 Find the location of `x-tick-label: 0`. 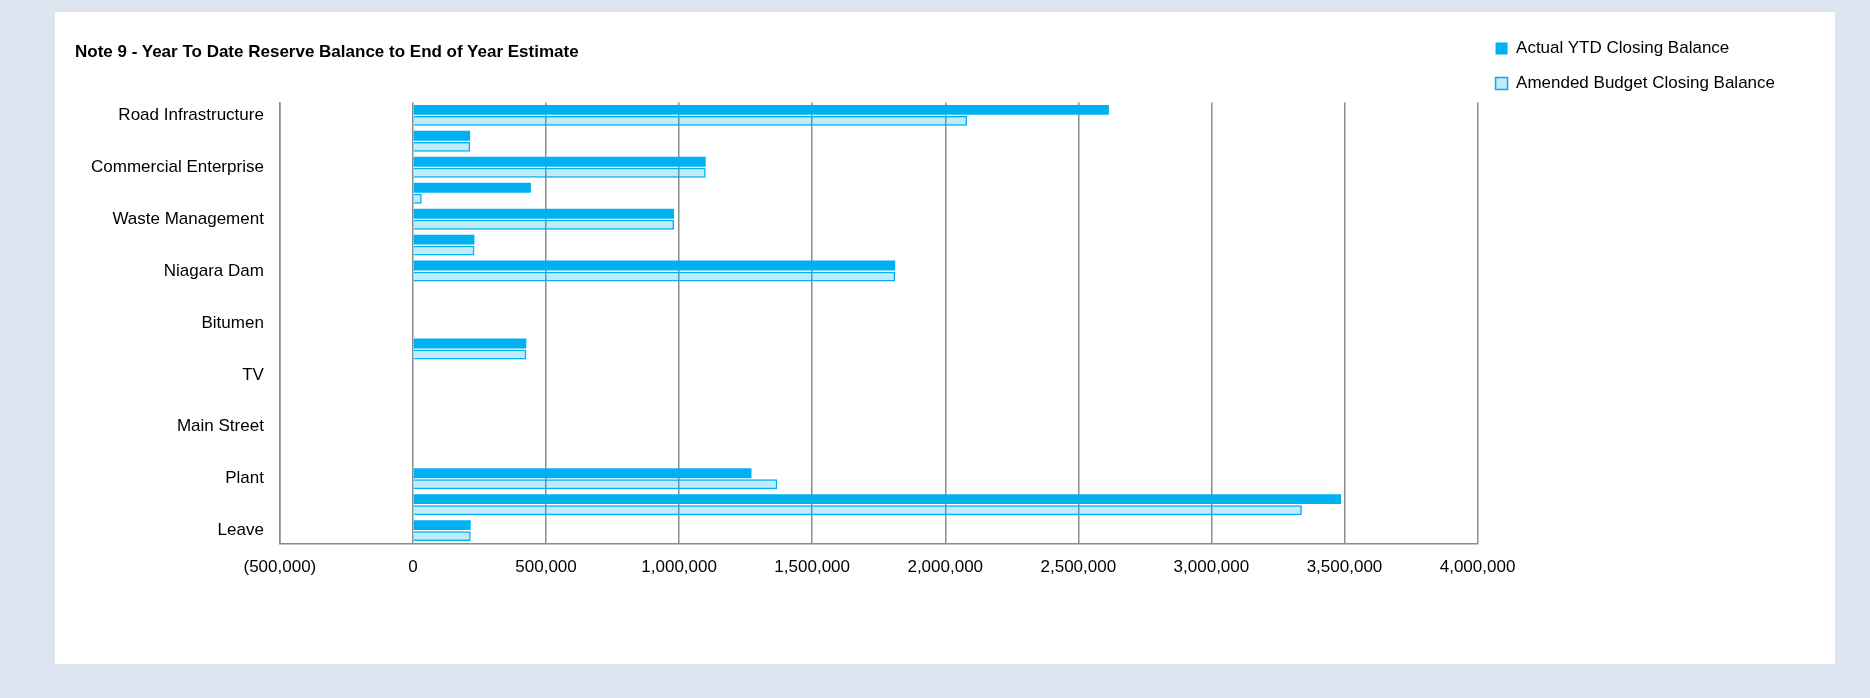

x-tick-label: 0 is located at coordinates (413, 567).